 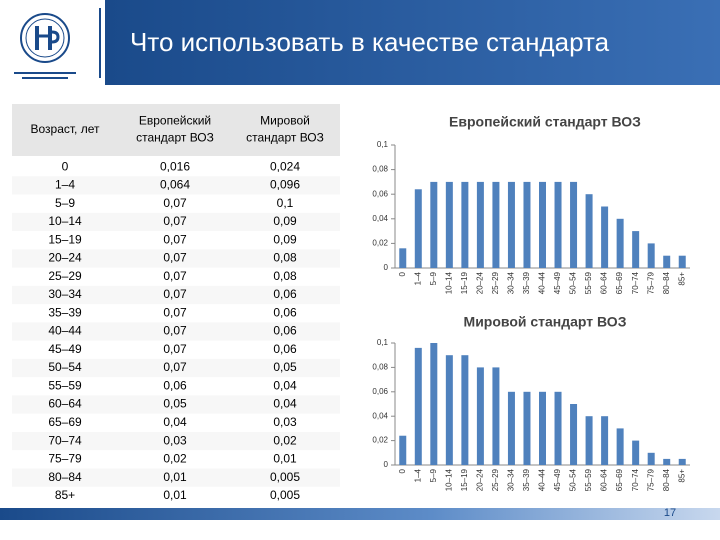 What do you see at coordinates (65, 367) in the screenshot?
I see `table-cell: 50–54` at bounding box center [65, 367].